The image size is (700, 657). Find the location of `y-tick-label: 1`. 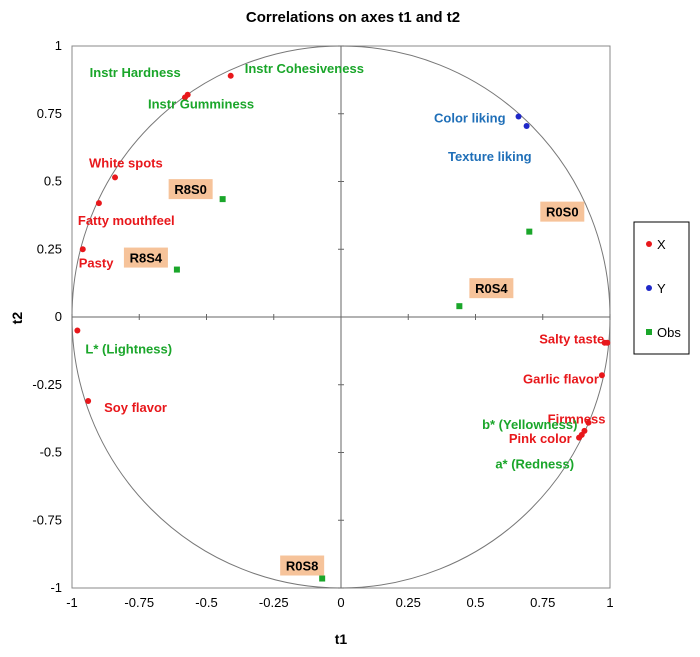

y-tick-label: 1 is located at coordinates (58, 45).